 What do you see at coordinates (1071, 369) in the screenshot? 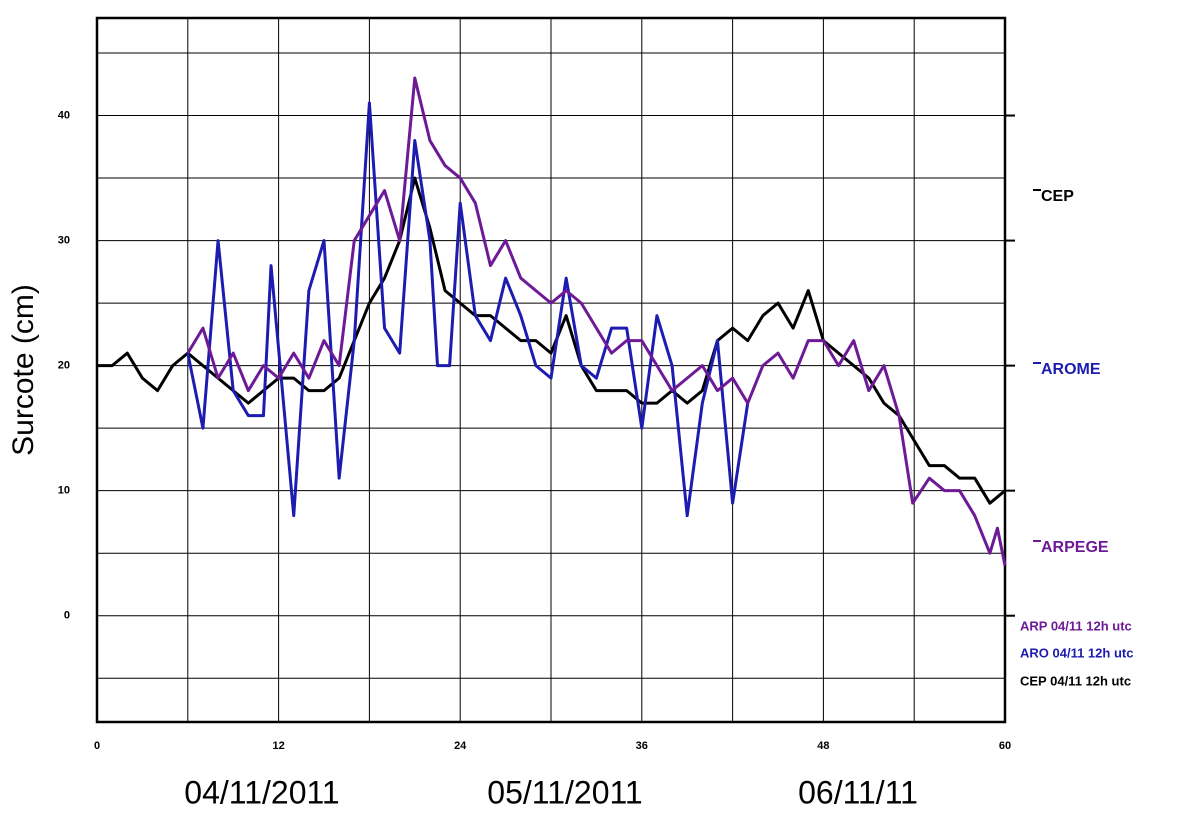
I see `legend-label: AROME` at bounding box center [1071, 369].